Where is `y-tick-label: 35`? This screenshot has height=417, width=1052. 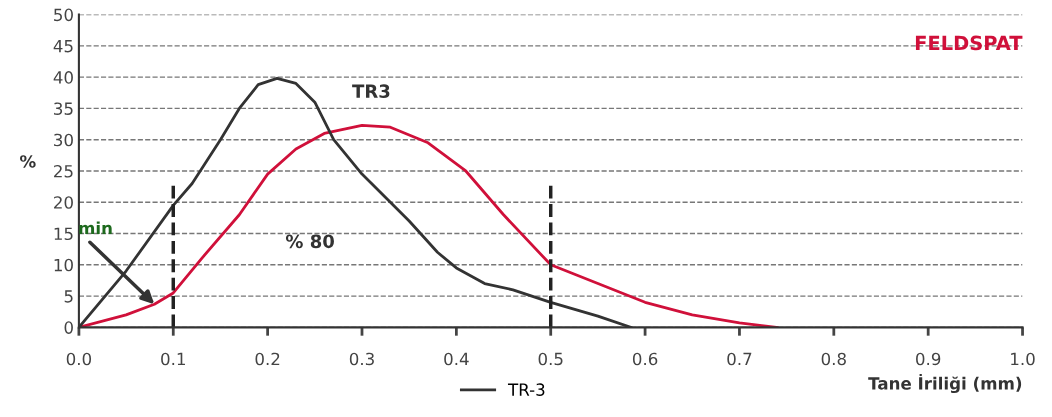
y-tick-label: 35 is located at coordinates (63, 108).